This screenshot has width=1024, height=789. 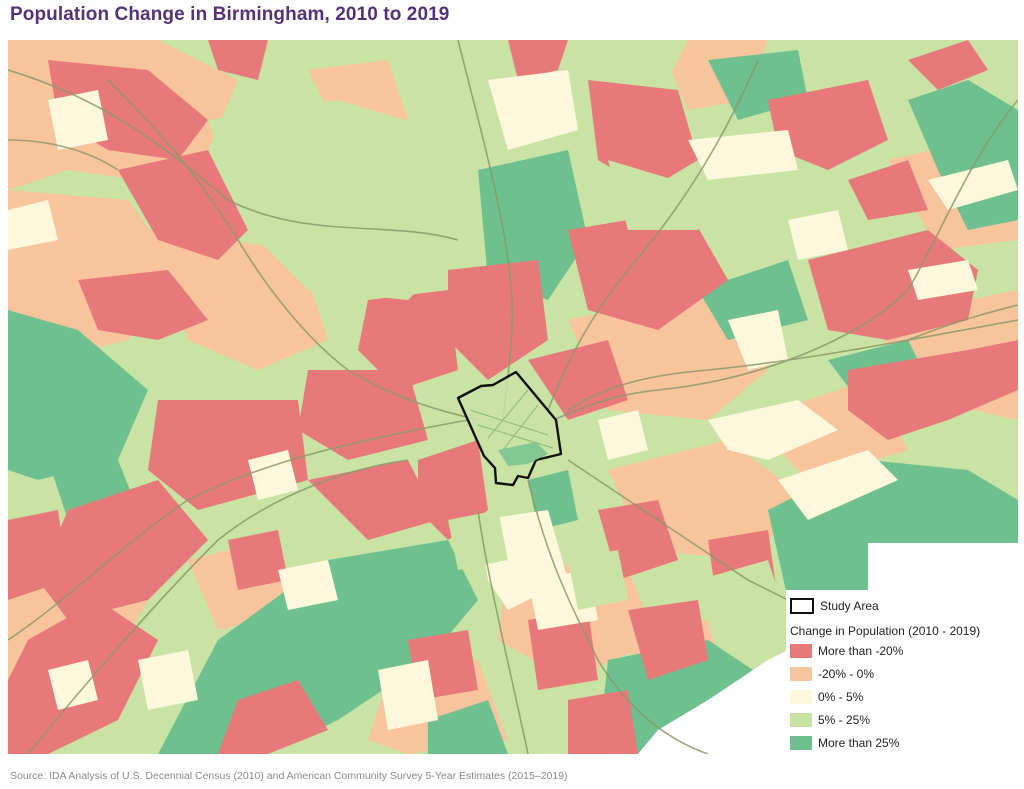 What do you see at coordinates (801, 743) in the screenshot?
I see `legend-swatch-dark-green` at bounding box center [801, 743].